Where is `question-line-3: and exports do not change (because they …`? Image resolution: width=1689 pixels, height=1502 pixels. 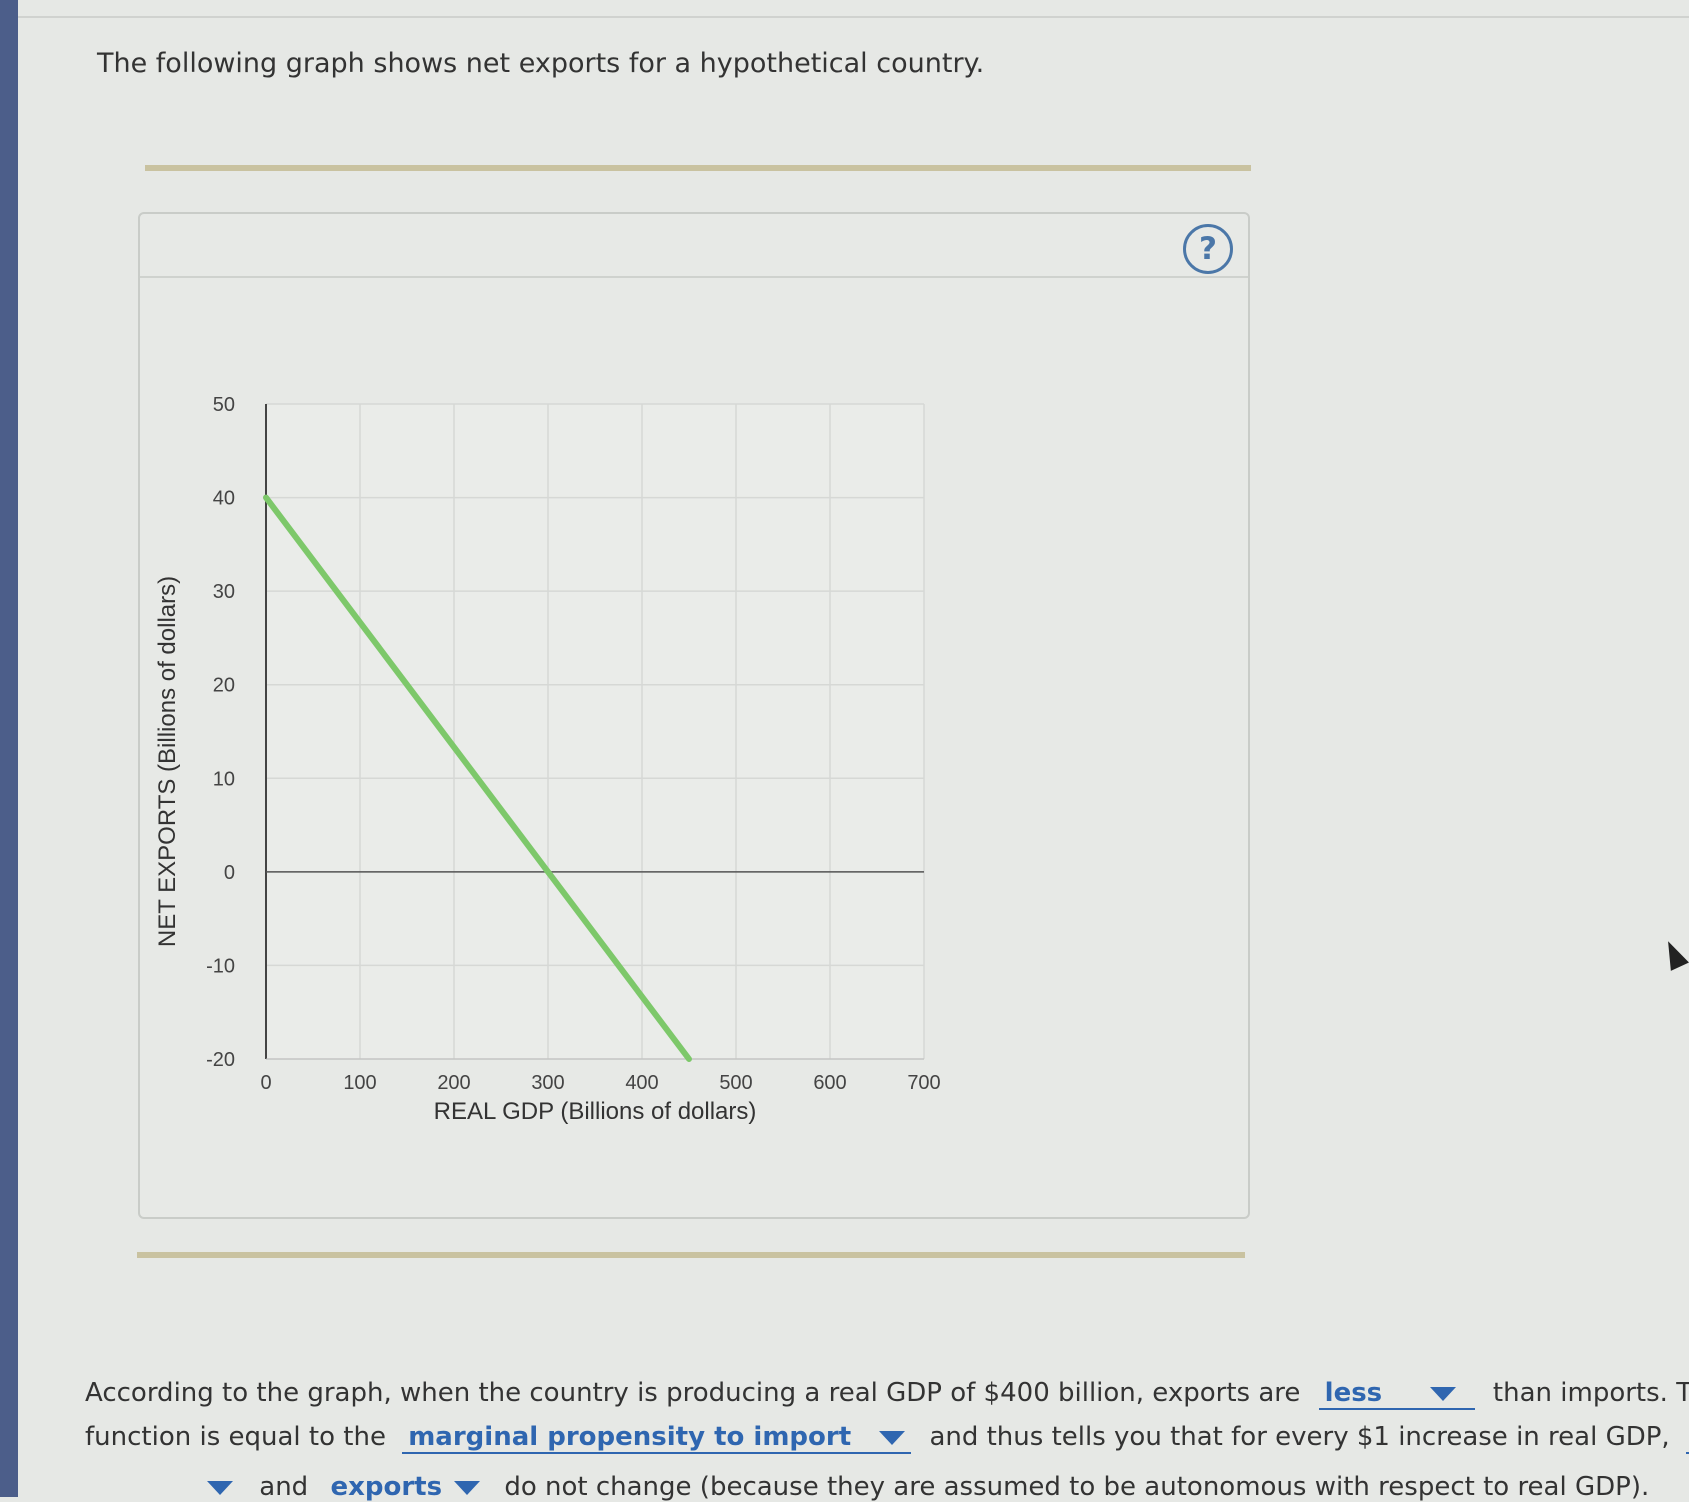
question-line-3: and exports do not change (because they … is located at coordinates (867, 1487).